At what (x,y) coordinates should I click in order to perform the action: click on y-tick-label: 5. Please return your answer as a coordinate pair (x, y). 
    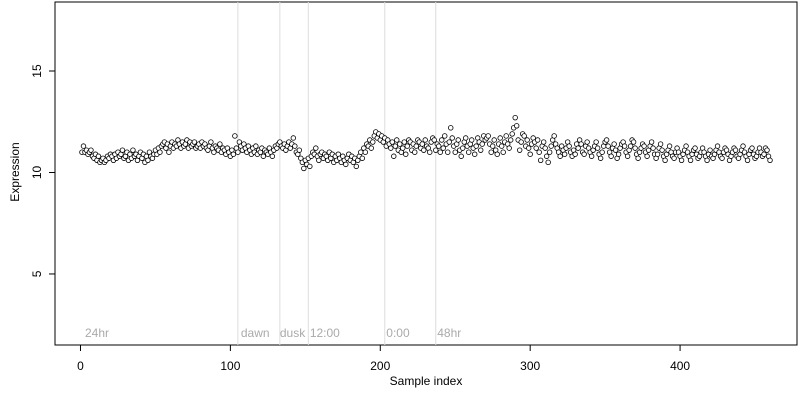
    Looking at the image, I should click on (37, 273).